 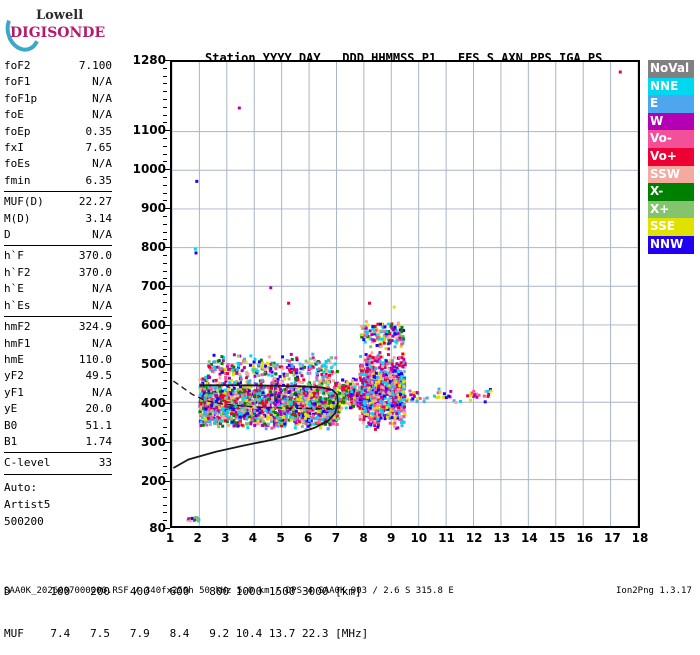 I want to click on param-row-foF1: foF1 N/A, so click(x=58, y=82).